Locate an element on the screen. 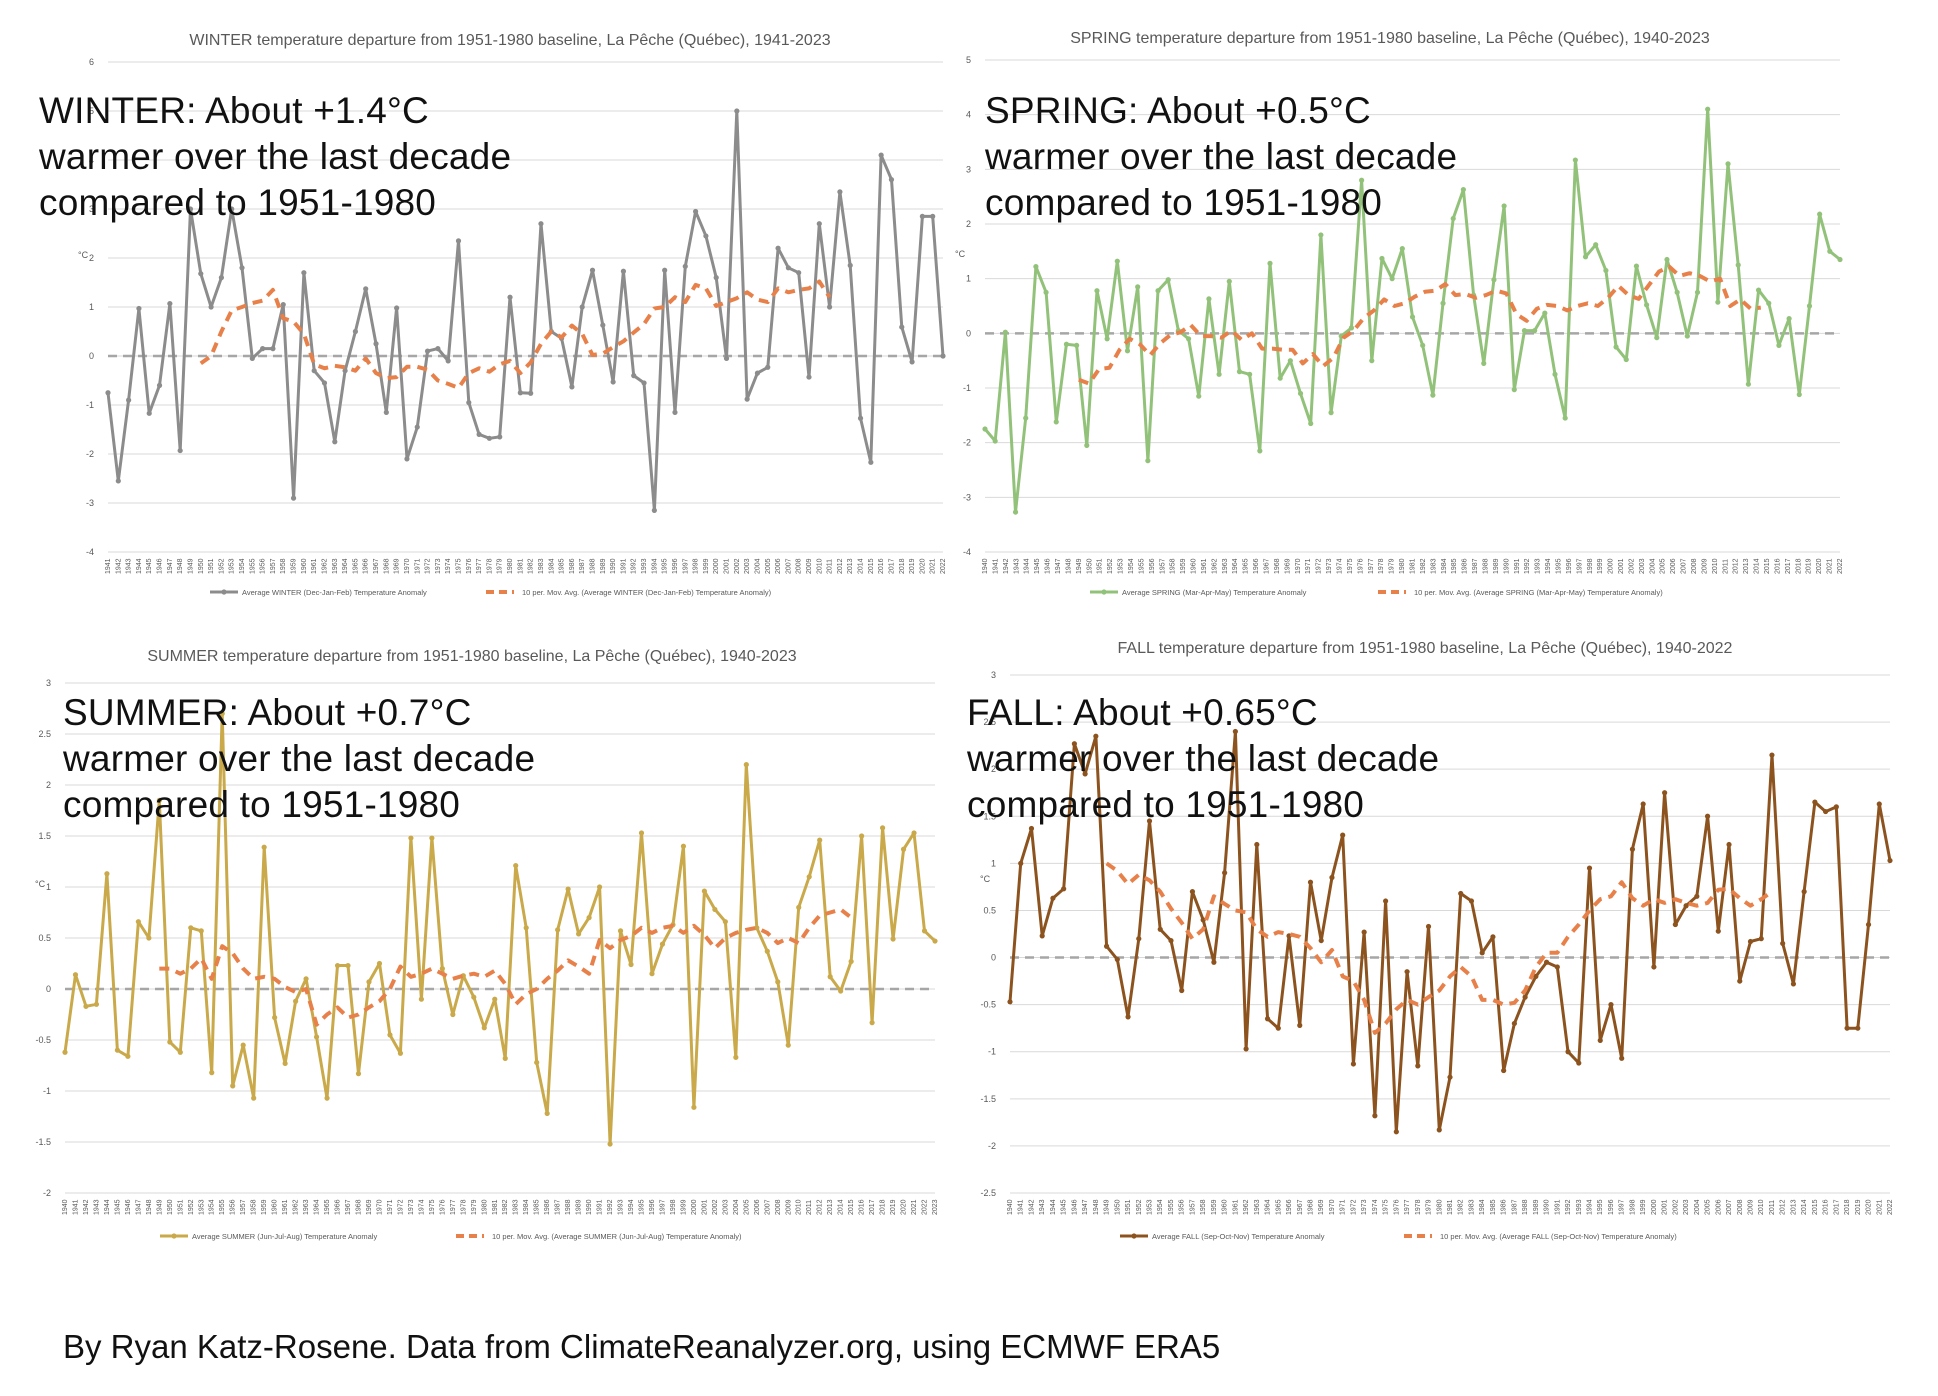 The width and height of the screenshot is (1938, 1396). x-tick-label: 1956 is located at coordinates (1182, 1207).